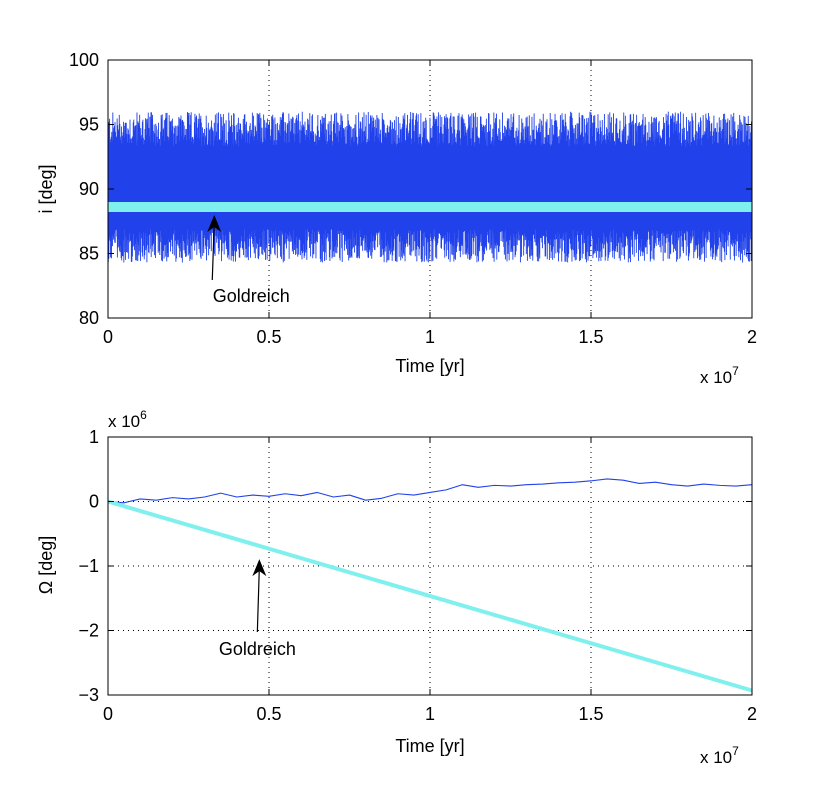 Image resolution: width=830 pixels, height=785 pixels. Describe the element at coordinates (89, 254) in the screenshot. I see `inclination-y-tick-label: 85` at that location.